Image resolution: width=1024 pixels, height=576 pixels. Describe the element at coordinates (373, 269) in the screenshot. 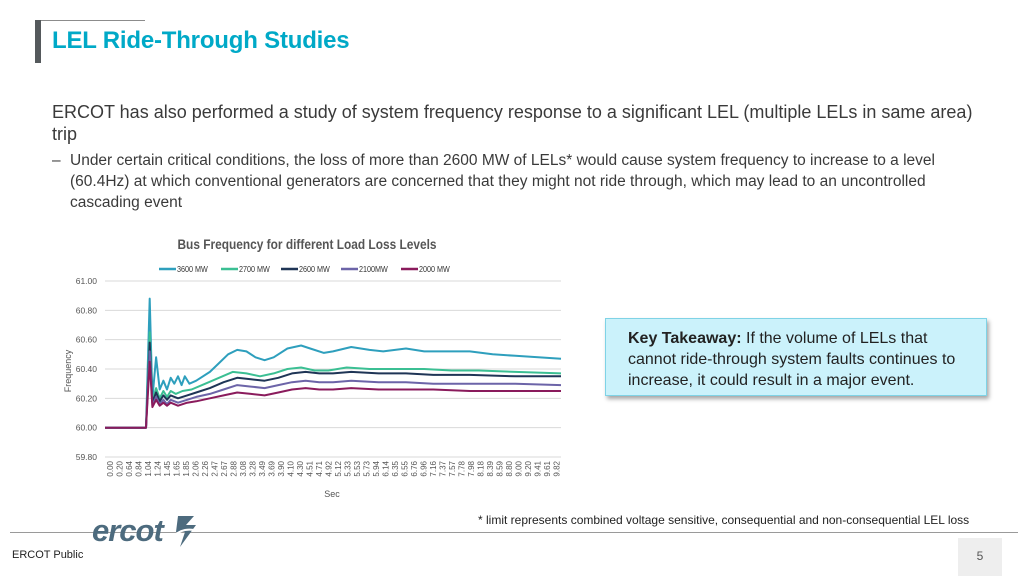

I see `legend-label: 2100MW` at that location.